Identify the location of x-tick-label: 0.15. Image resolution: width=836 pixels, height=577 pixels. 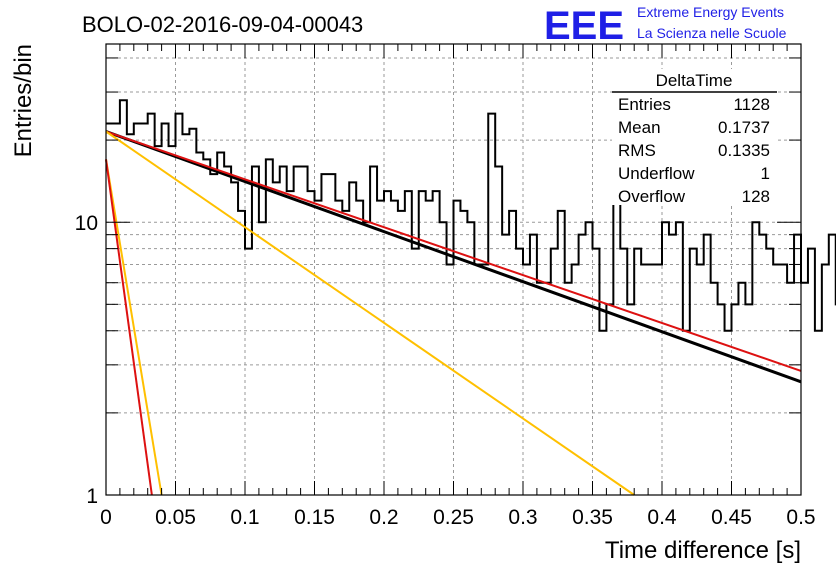
(314, 517).